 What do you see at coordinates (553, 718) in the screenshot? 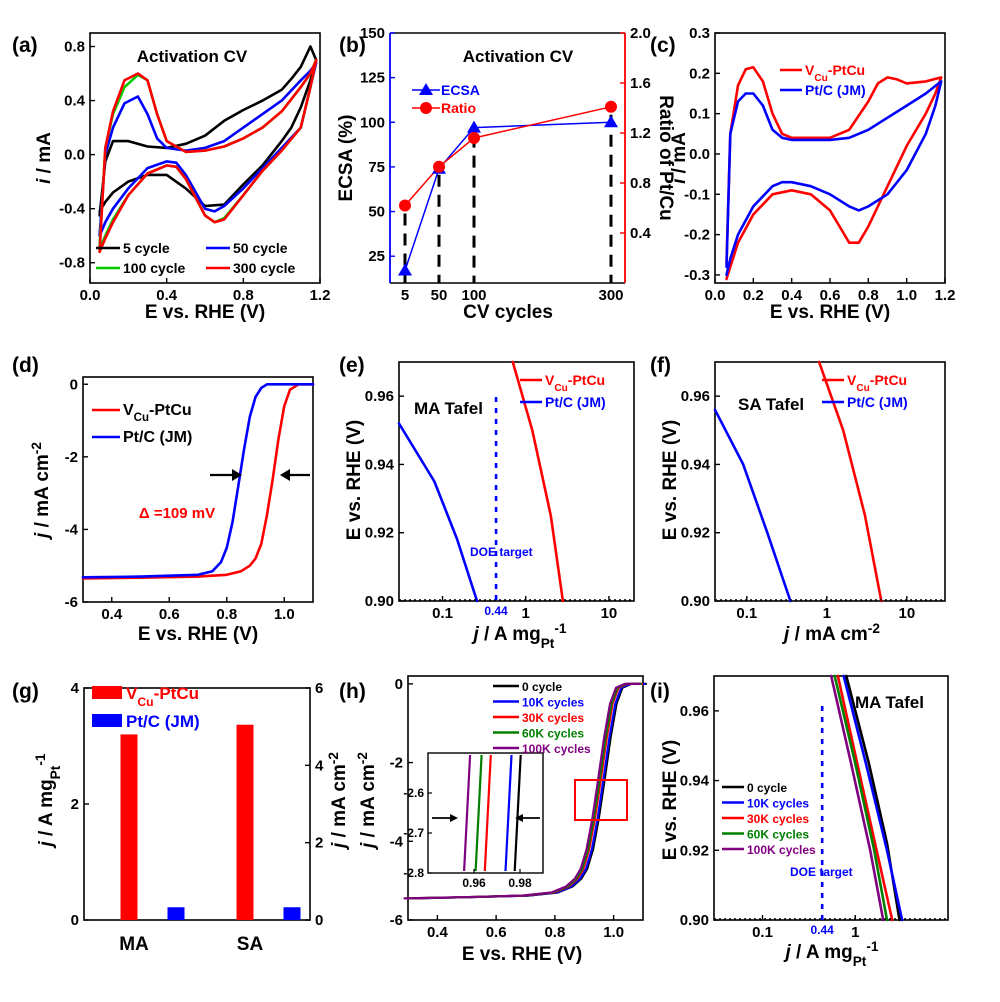
I see `panel-h-legend-2-label: 30K cycles` at bounding box center [553, 718].